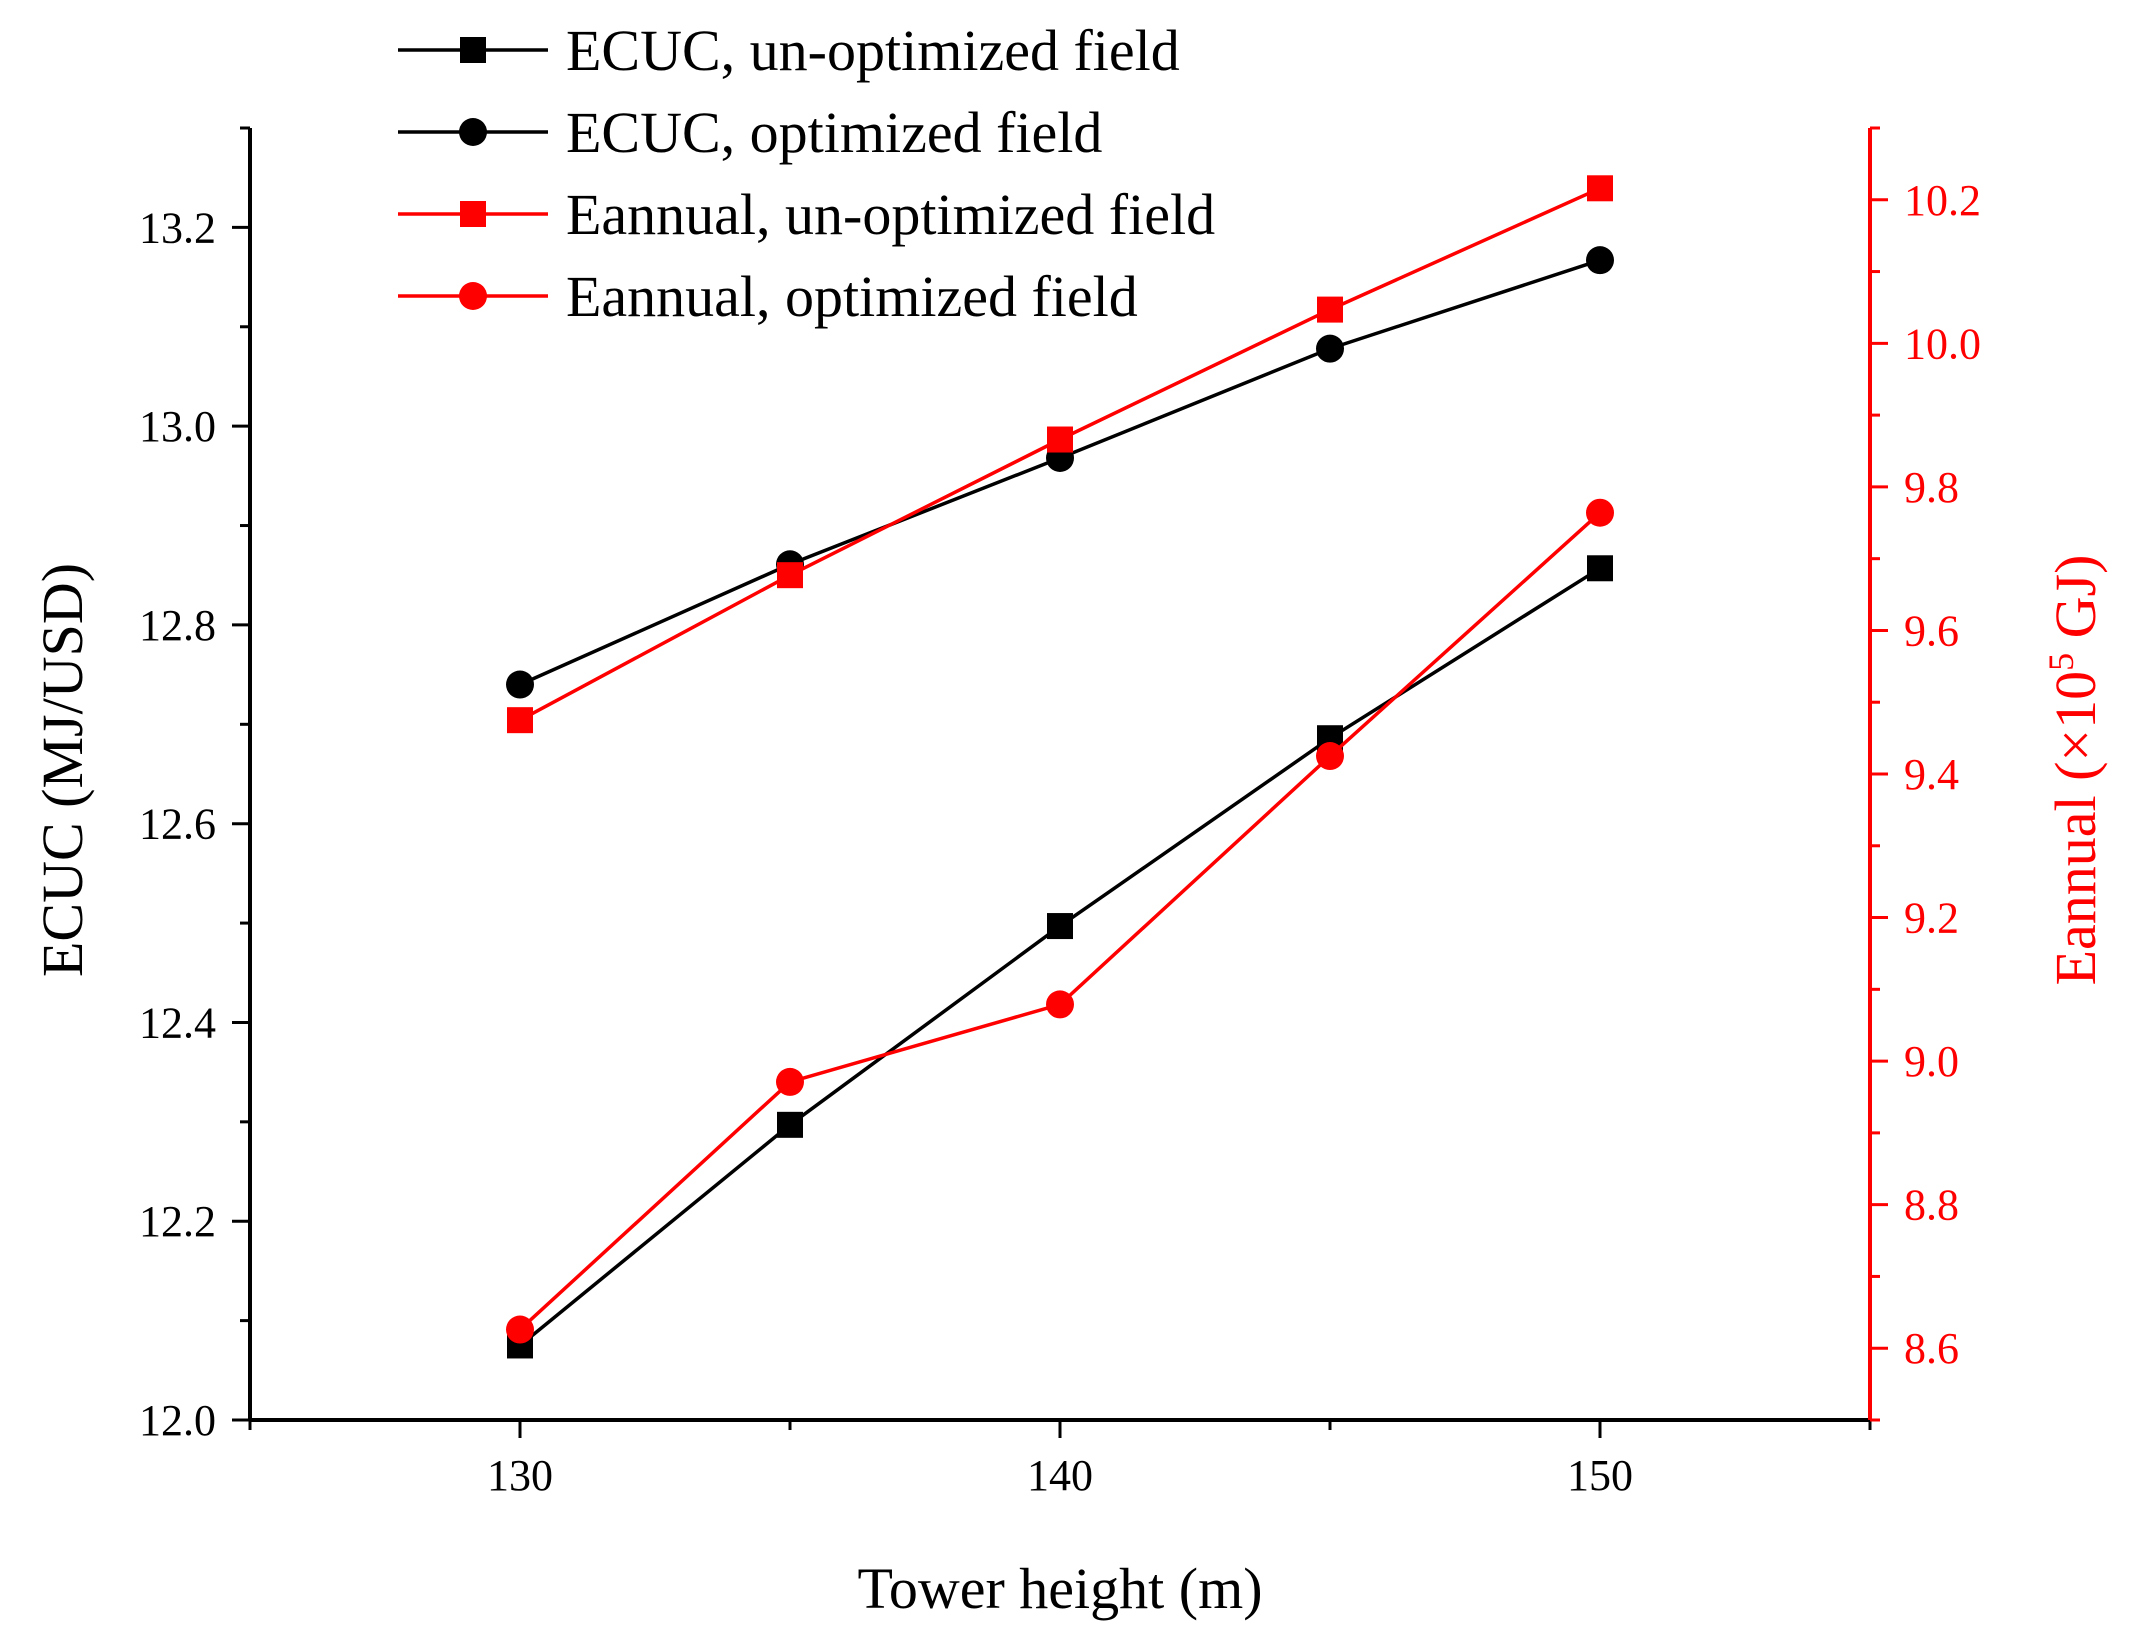 The width and height of the screenshot is (2131, 1637). Describe the element at coordinates (177, 227) in the screenshot. I see `y-left-tick-label: 13.2` at that location.